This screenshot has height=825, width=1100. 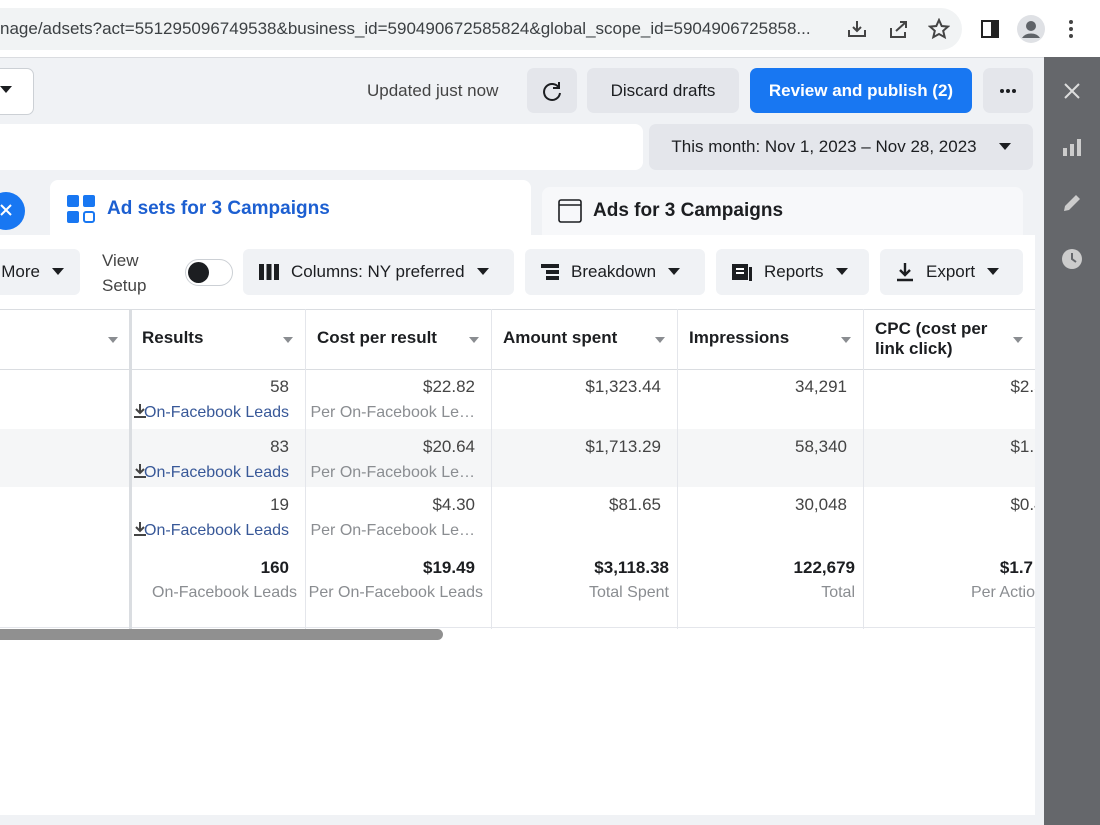 I want to click on install-icon, so click(x=857, y=29).